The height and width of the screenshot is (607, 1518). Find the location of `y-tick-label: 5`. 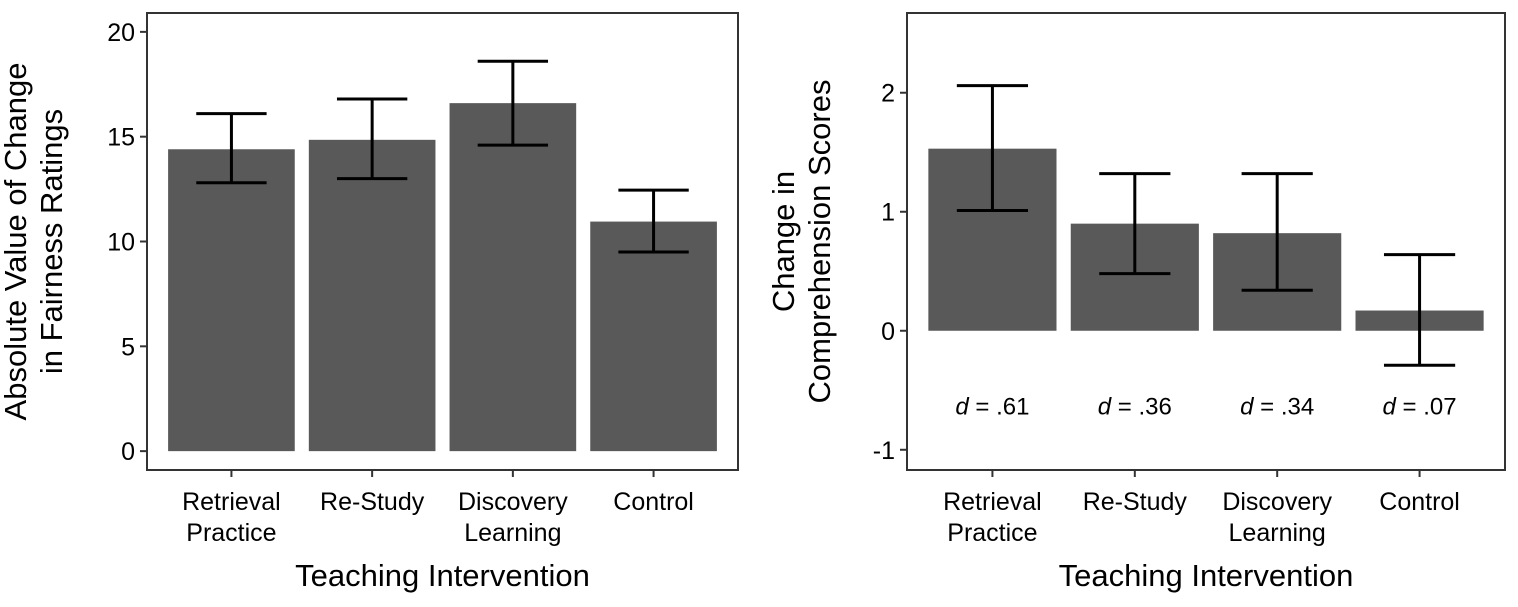

y-tick-label: 5 is located at coordinates (128, 347).